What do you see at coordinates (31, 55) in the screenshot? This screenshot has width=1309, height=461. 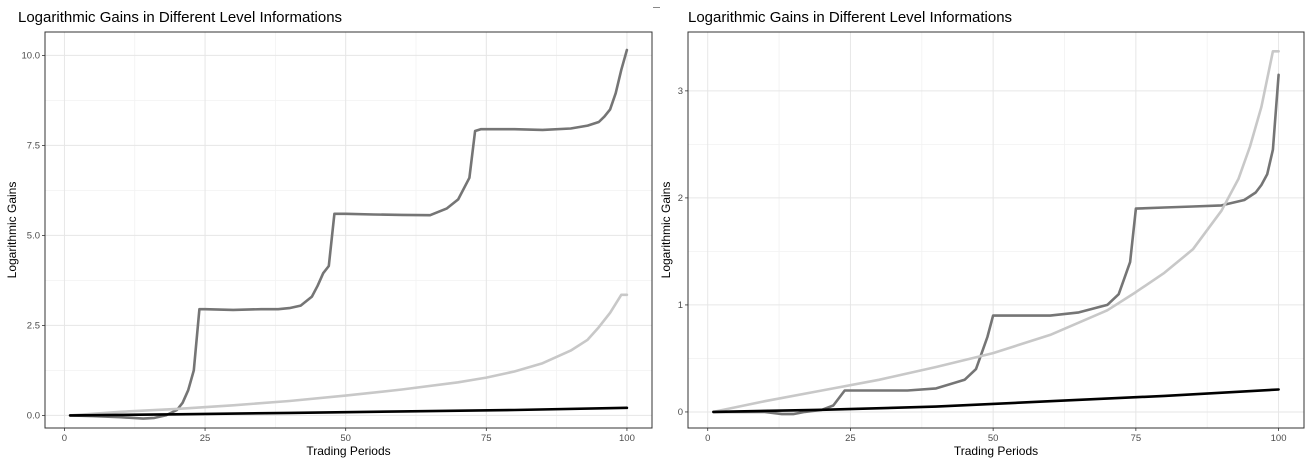 I see `y-tick-label: 10.0` at bounding box center [31, 55].